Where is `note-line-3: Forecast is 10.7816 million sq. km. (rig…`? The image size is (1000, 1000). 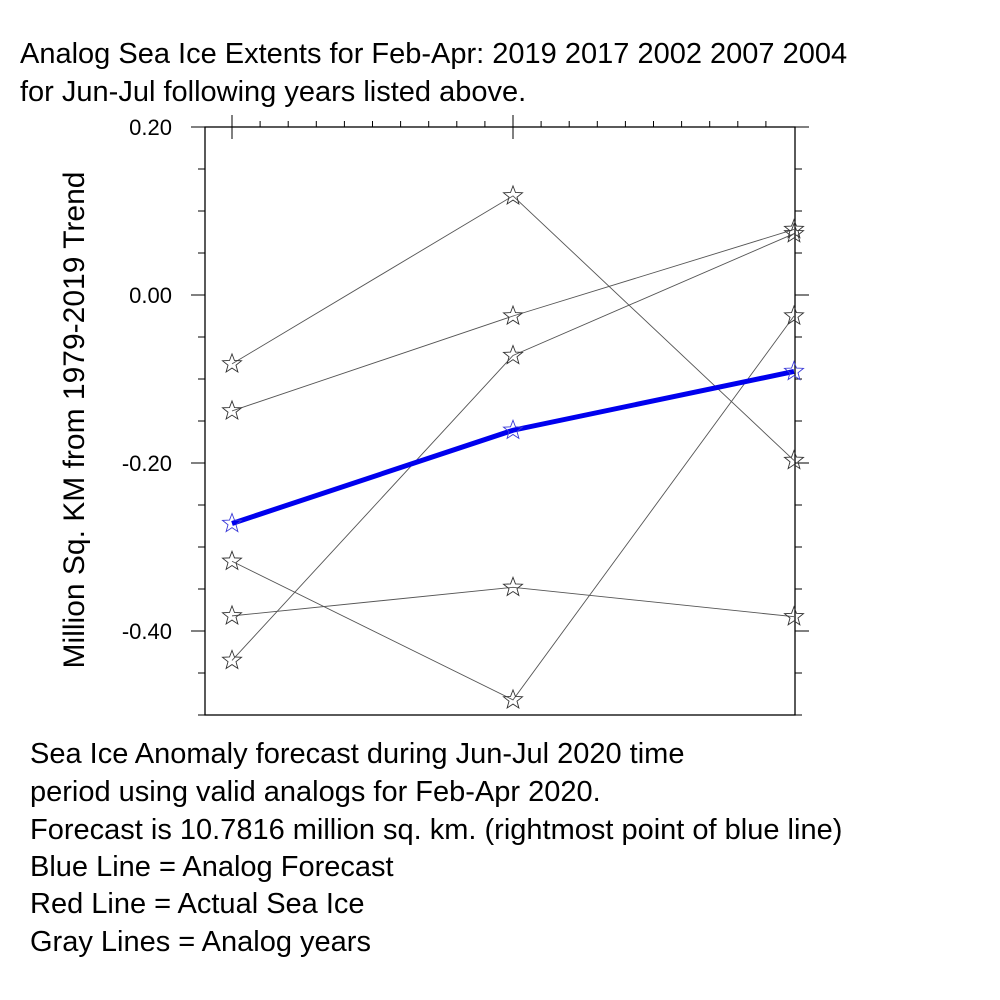 note-line-3: Forecast is 10.7816 million sq. km. (rig… is located at coordinates (436, 830).